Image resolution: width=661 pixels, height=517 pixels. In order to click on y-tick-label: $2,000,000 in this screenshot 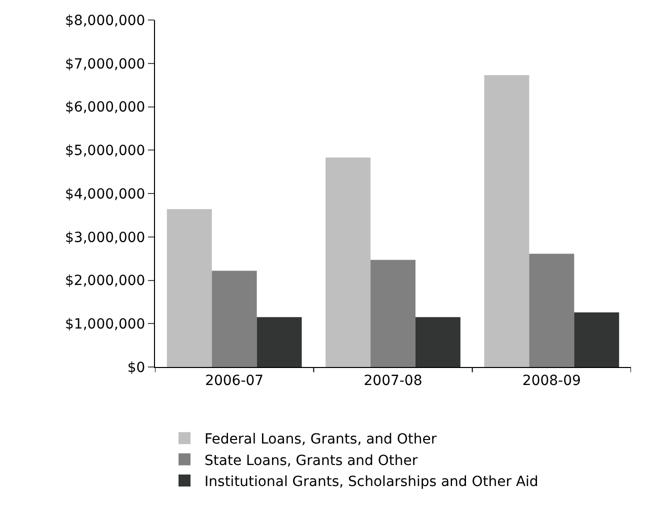, I will do `click(105, 281)`.